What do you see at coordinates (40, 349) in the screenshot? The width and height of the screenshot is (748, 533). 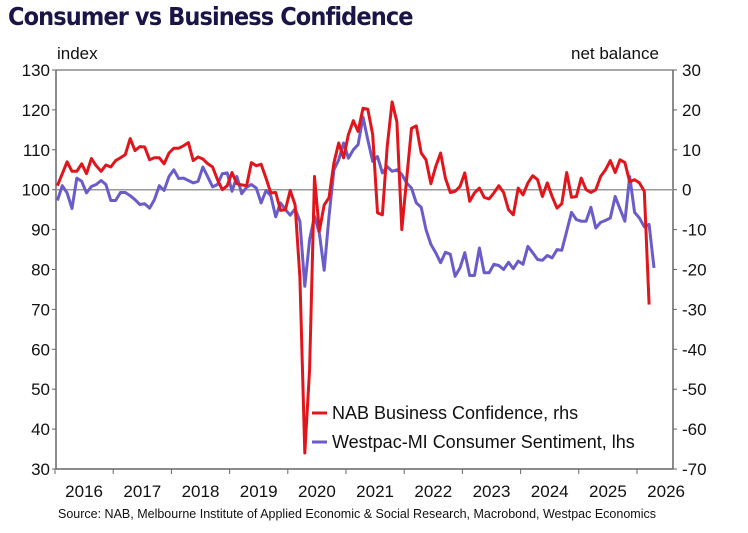 I see `left-tick-label: 60` at bounding box center [40, 349].